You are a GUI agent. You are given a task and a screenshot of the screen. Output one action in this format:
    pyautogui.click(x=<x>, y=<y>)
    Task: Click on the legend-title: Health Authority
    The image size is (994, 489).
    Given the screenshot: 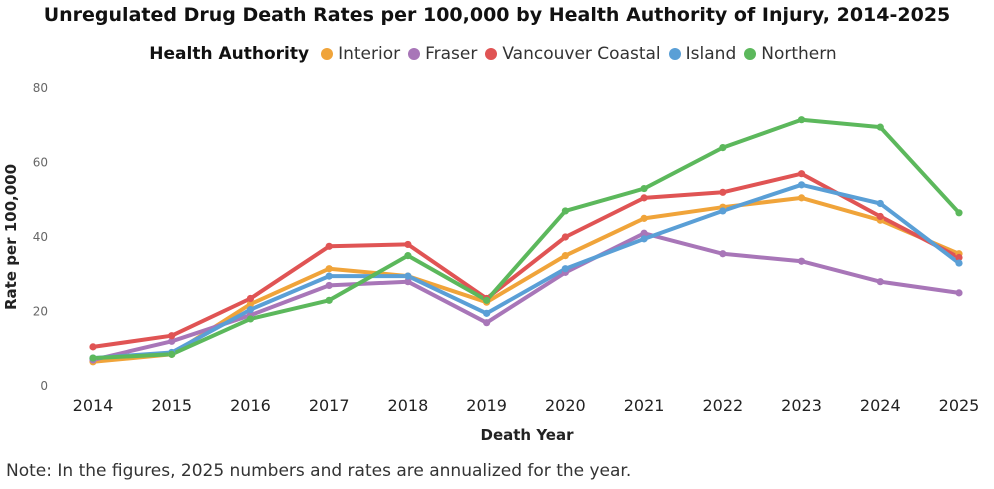 What is the action you would take?
    pyautogui.click(x=229, y=54)
    